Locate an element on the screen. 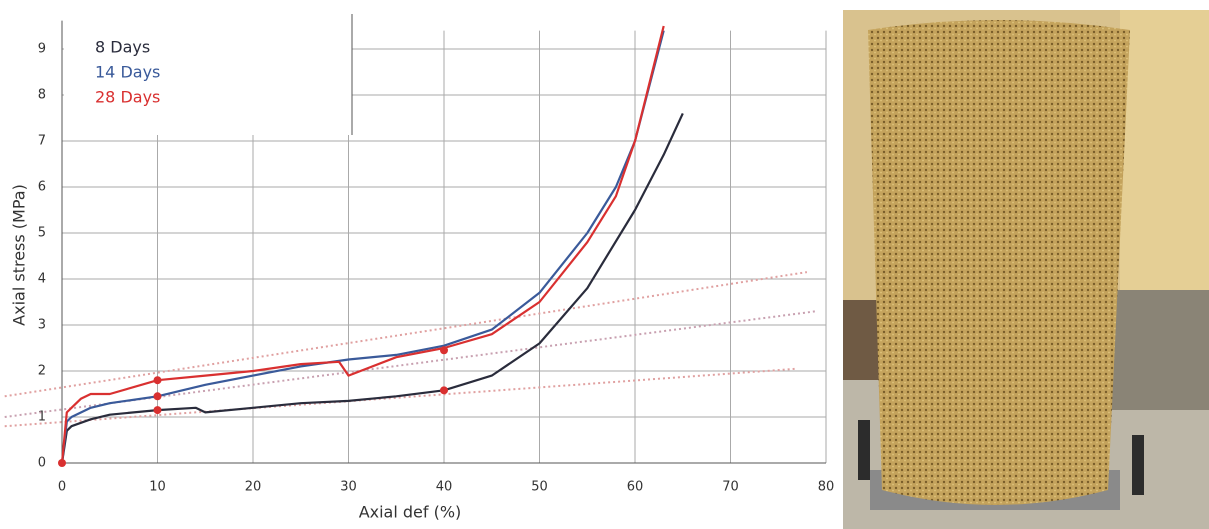 This screenshot has height=529, width=1209. x-tick-label: 80 is located at coordinates (826, 487).